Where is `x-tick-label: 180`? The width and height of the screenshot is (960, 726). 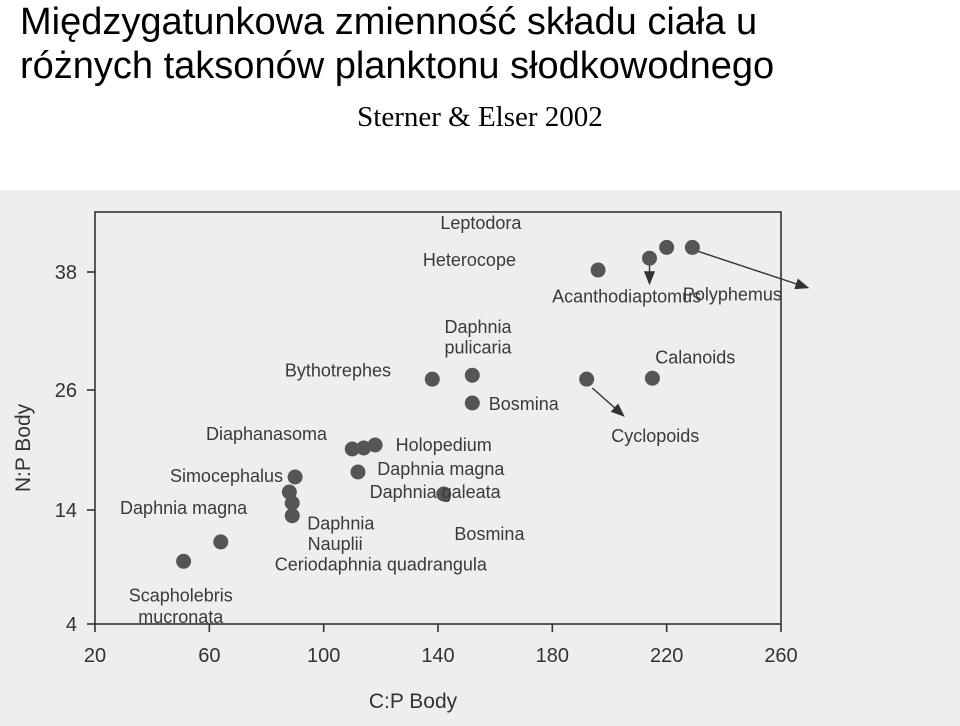 x-tick-label: 180 is located at coordinates (552, 656).